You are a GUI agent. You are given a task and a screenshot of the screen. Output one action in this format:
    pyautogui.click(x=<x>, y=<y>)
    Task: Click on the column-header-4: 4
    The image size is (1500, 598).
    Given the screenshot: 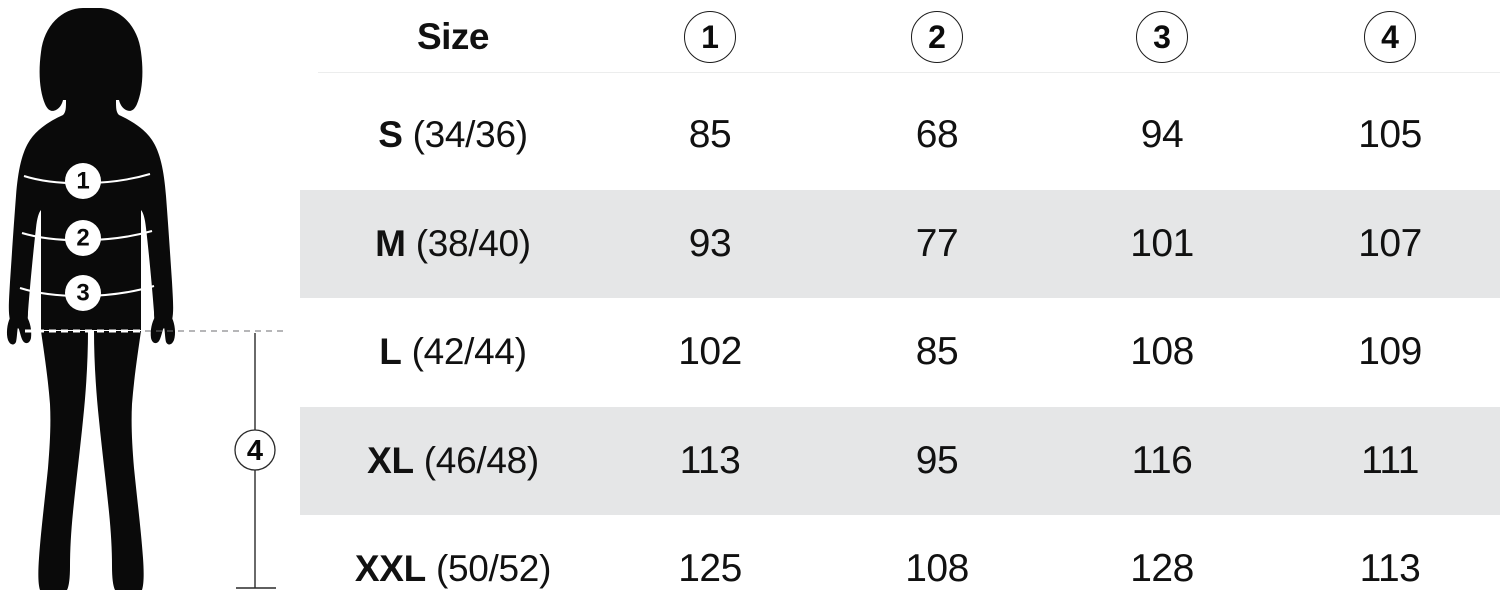 What is the action you would take?
    pyautogui.click(x=1390, y=36)
    